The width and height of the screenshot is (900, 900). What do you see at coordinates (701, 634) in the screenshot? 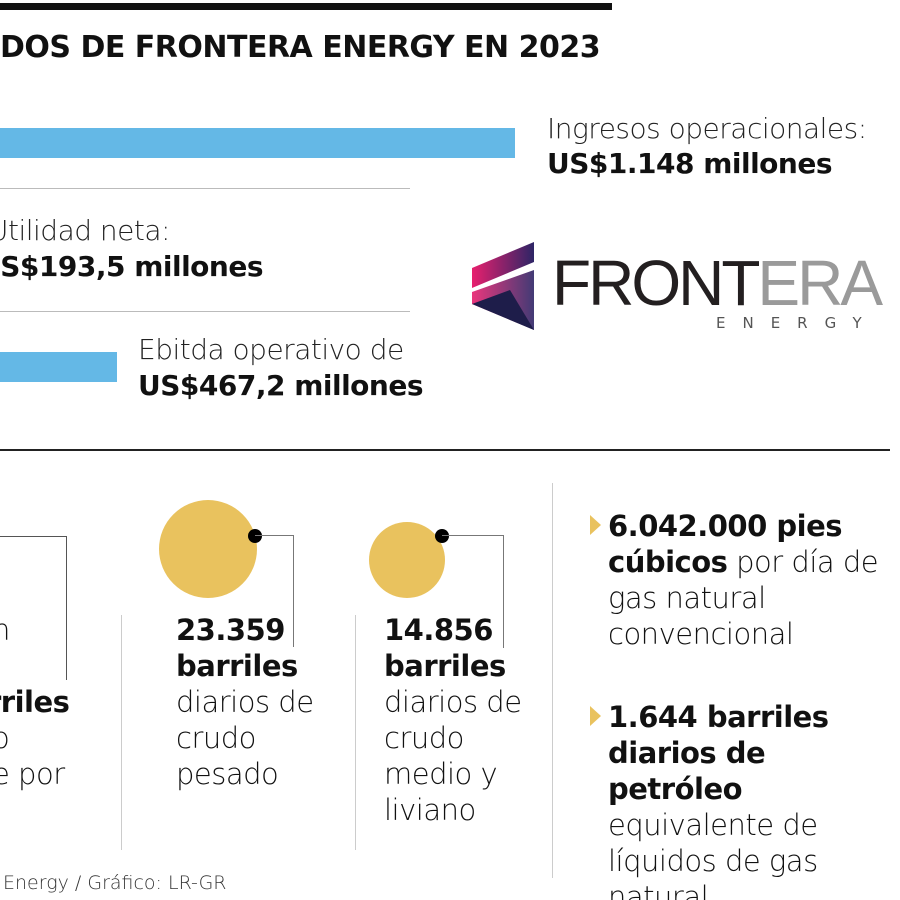
I see `bullet-text-part: convencional` at bounding box center [701, 634].